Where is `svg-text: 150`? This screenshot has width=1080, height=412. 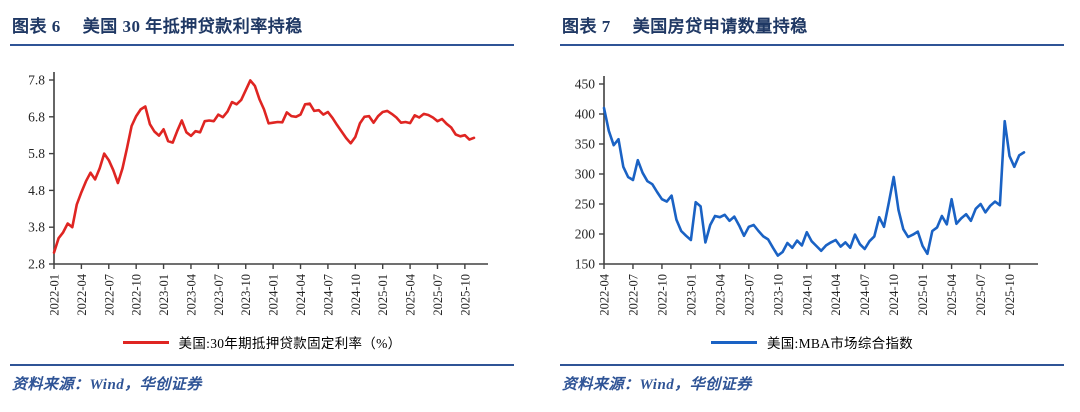
svg-text: 150 is located at coordinates (585, 264).